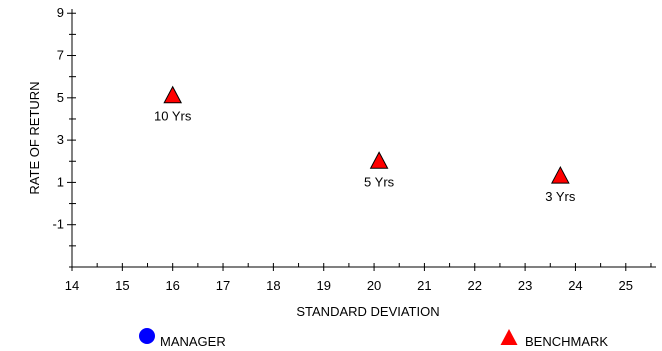 This screenshot has width=662, height=351. I want to click on y-axis-title: RATE OF RETURN, so click(34, 137).